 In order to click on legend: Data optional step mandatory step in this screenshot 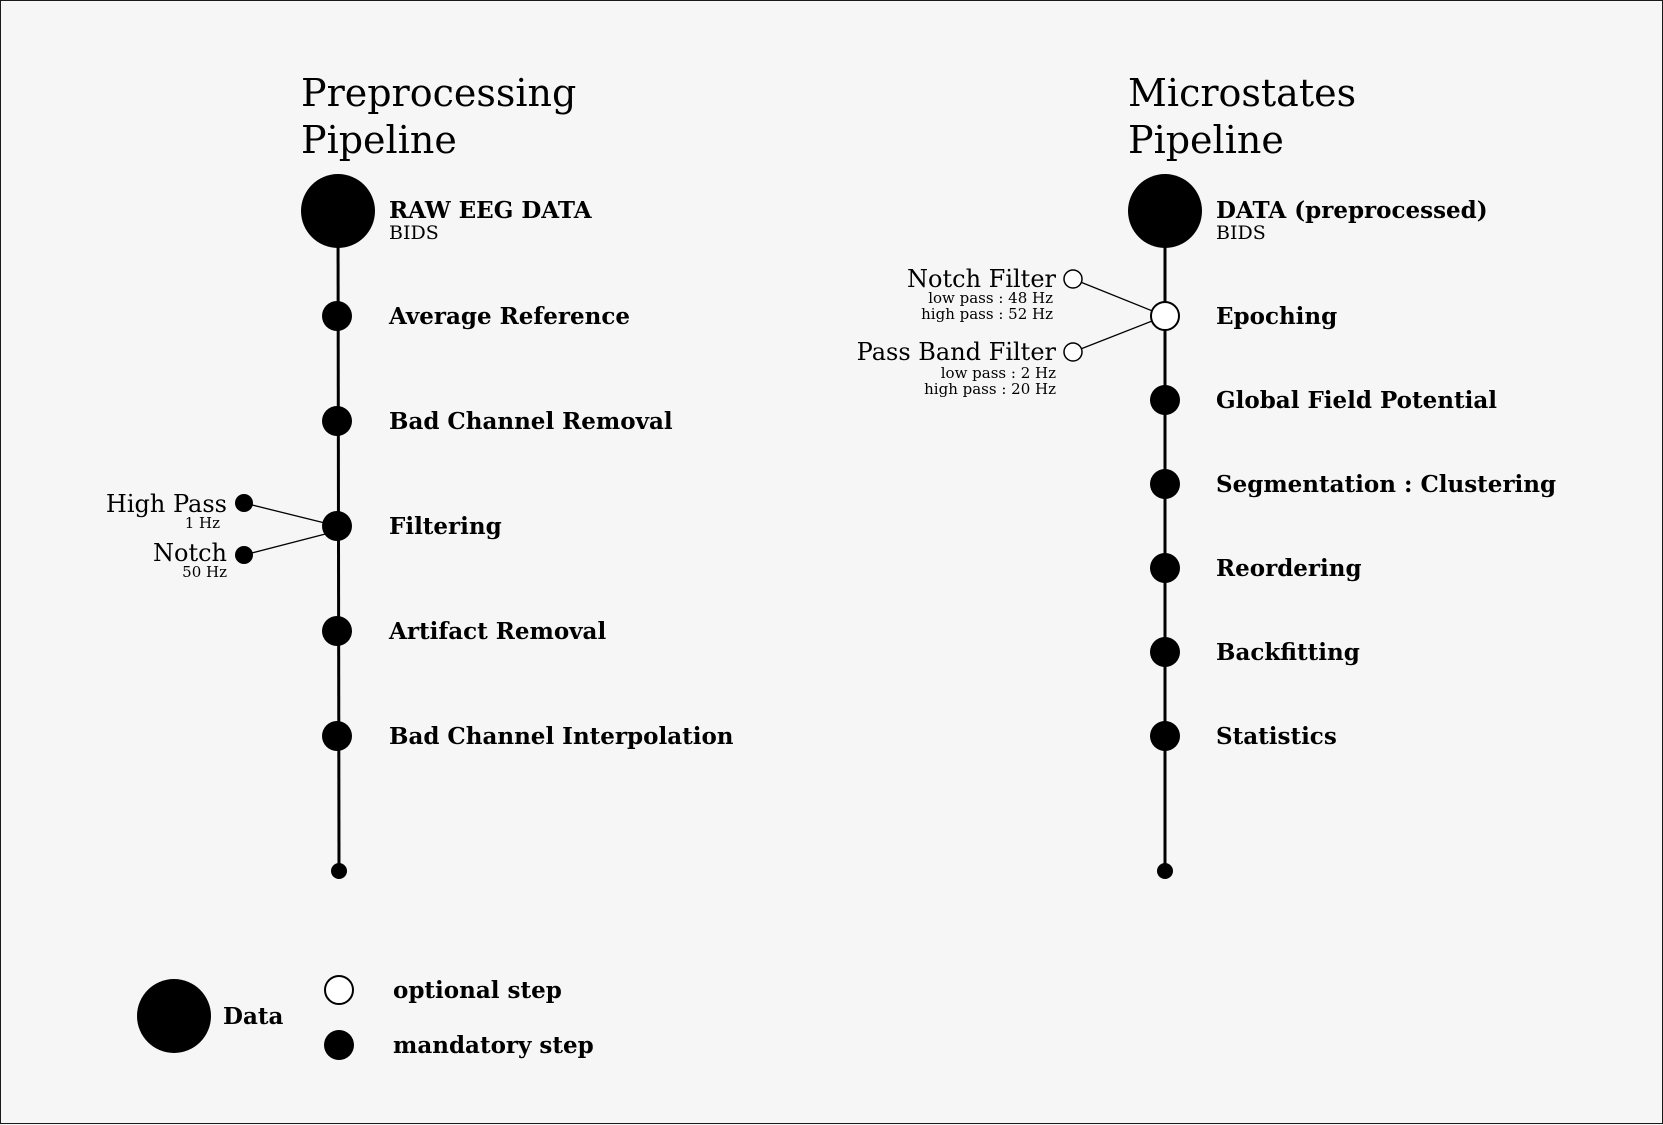, I will do `click(365, 1017)`.